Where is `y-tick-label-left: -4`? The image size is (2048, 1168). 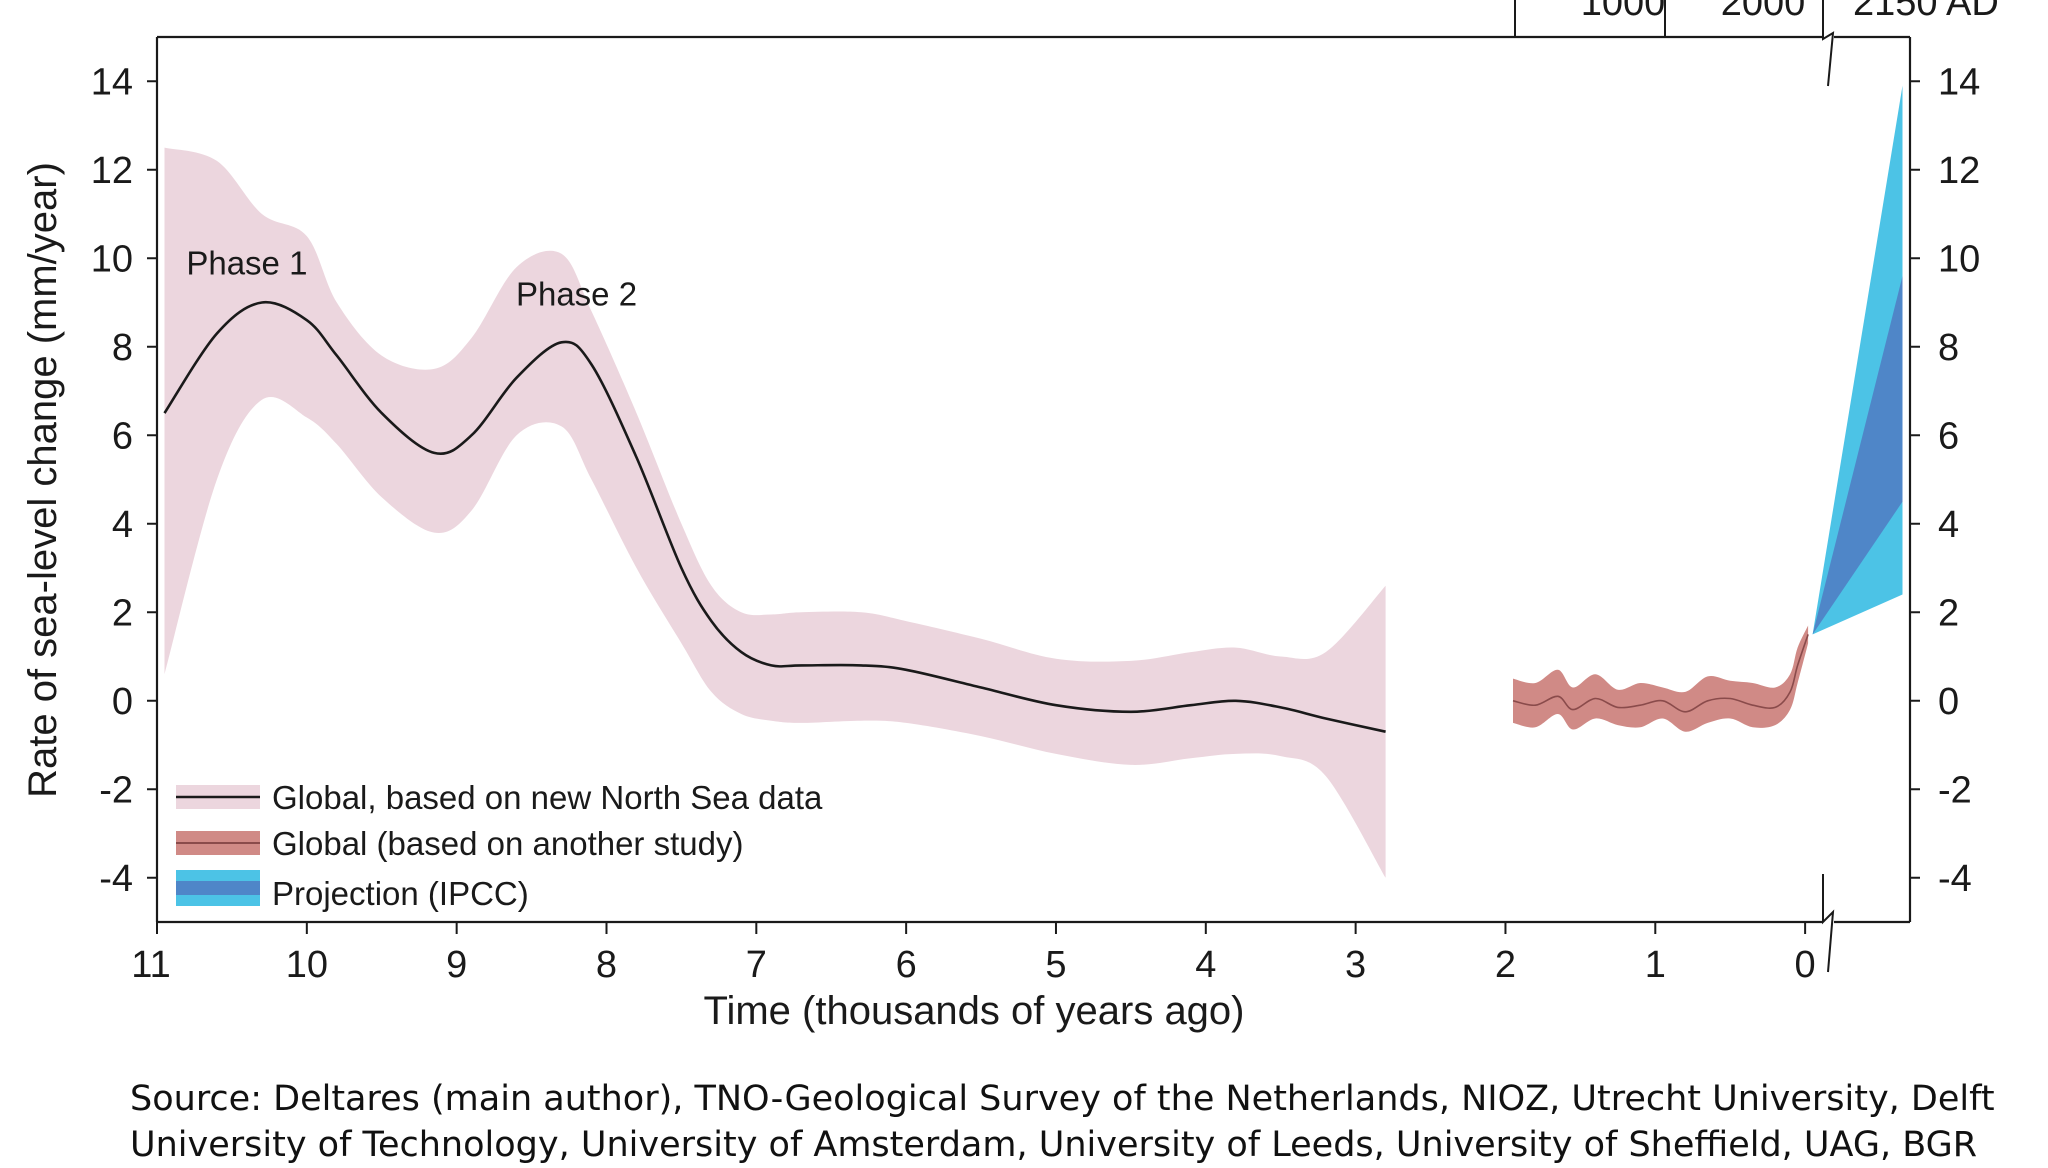
y-tick-label-left: -4 is located at coordinates (116, 879).